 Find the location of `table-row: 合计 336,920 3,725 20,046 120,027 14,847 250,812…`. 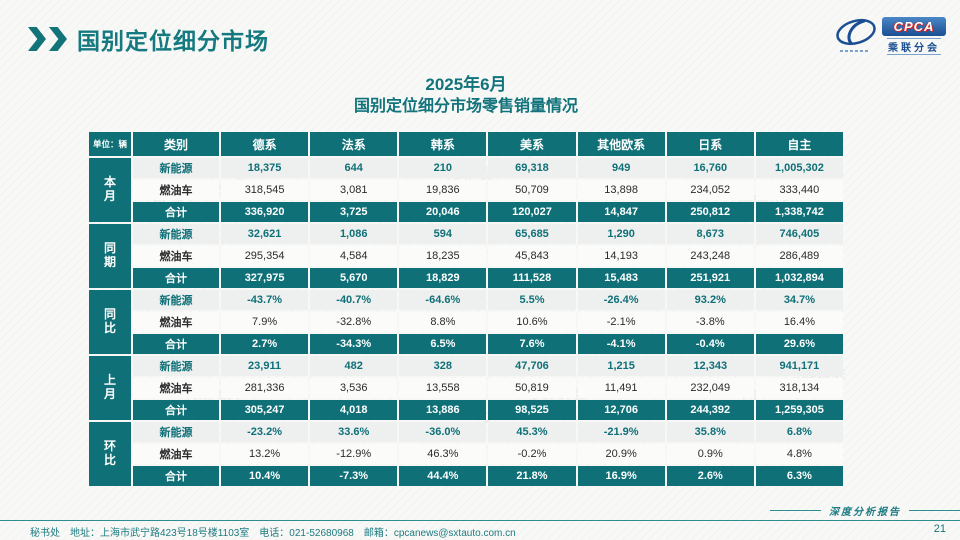

table-row: 合计 336,920 3,725 20,046 120,027 14,847 250,812… is located at coordinates (466, 212).